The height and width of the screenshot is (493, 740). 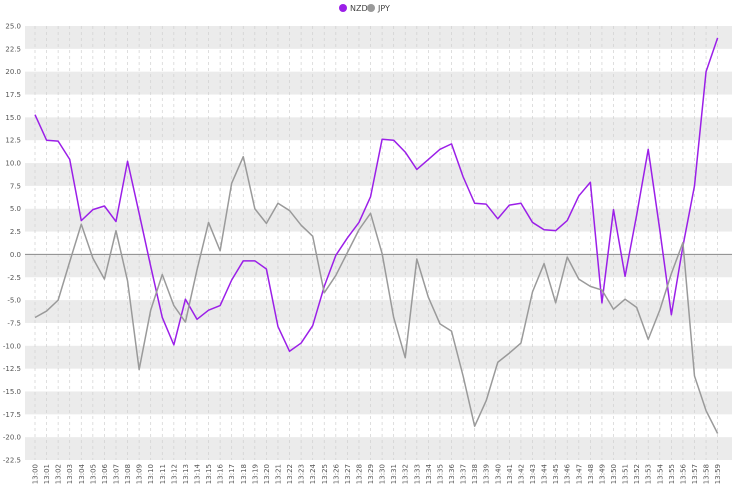 What do you see at coordinates (545, 473) in the screenshot?
I see `x-tick-label: 13:44` at bounding box center [545, 473].